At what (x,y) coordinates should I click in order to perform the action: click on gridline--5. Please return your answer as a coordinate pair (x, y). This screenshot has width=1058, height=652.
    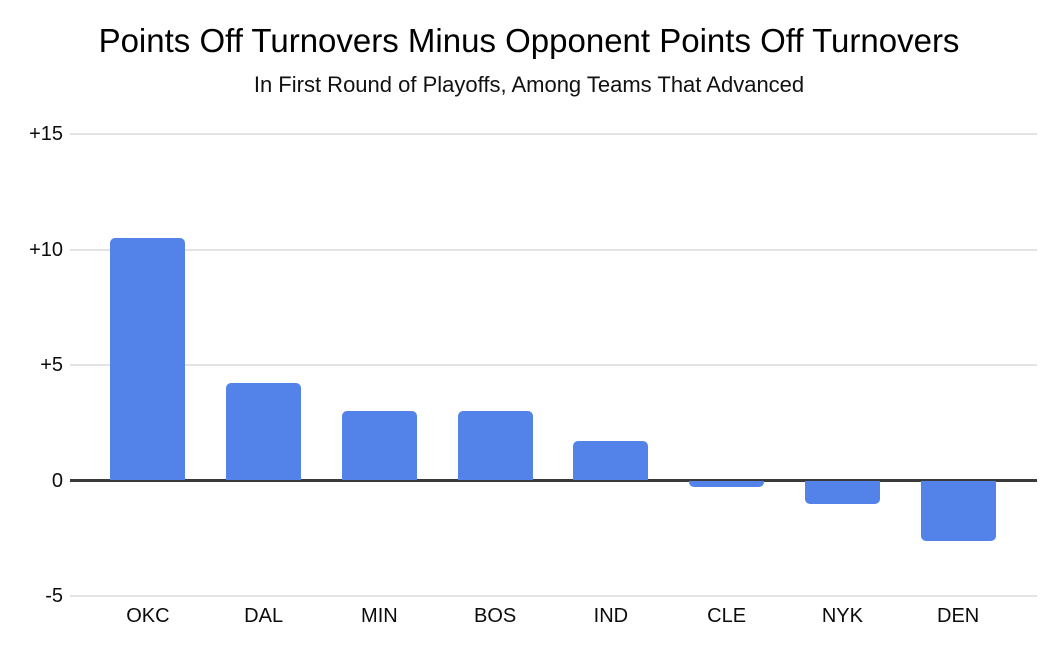
    Looking at the image, I should click on (553, 596).